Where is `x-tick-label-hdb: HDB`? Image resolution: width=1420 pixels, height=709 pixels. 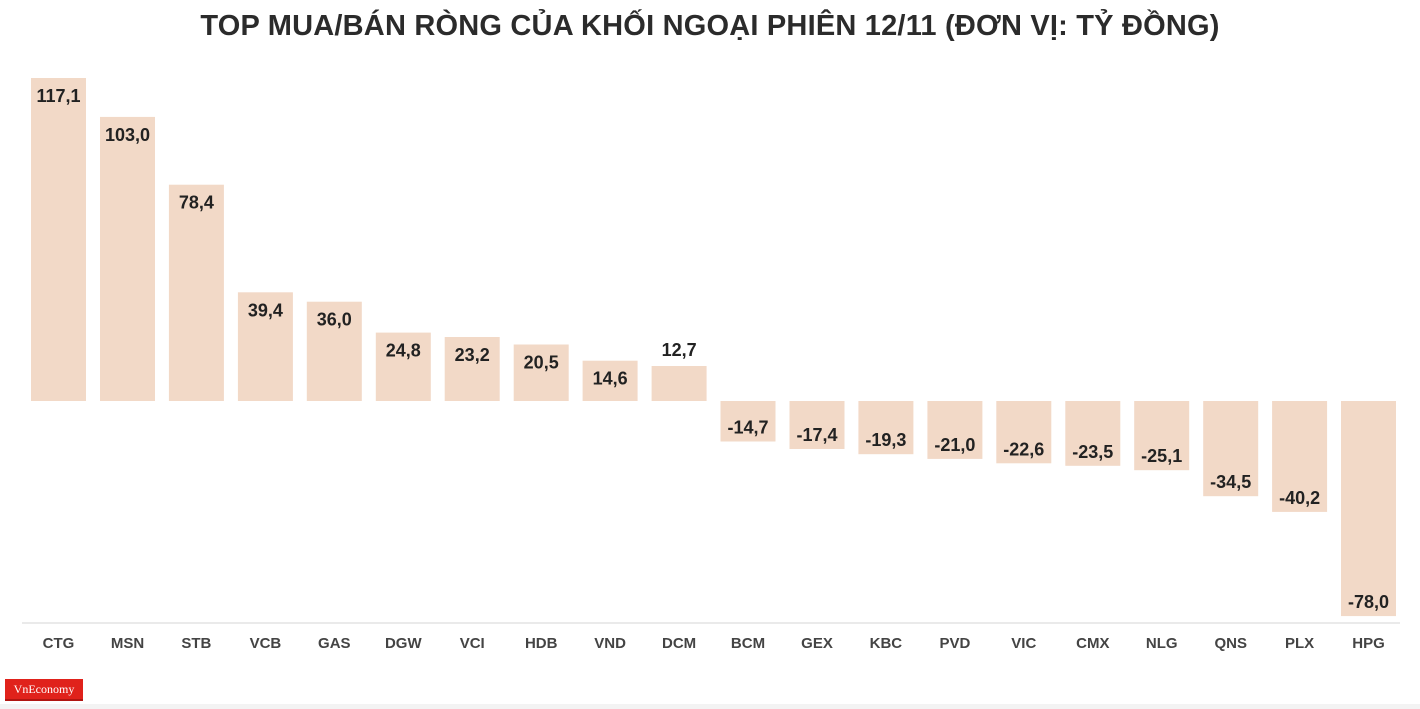
x-tick-label-hdb: HDB is located at coordinates (541, 643).